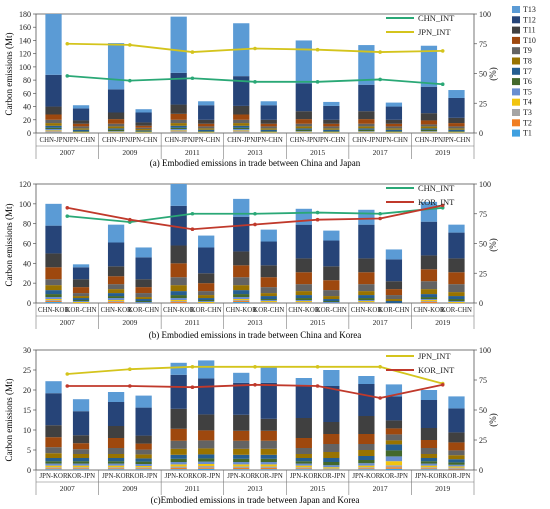 Image resolution: width=550 pixels, height=509 pixels. Describe the element at coordinates (25, 54) in the screenshot. I see `y-tick-label: 120` at that location.